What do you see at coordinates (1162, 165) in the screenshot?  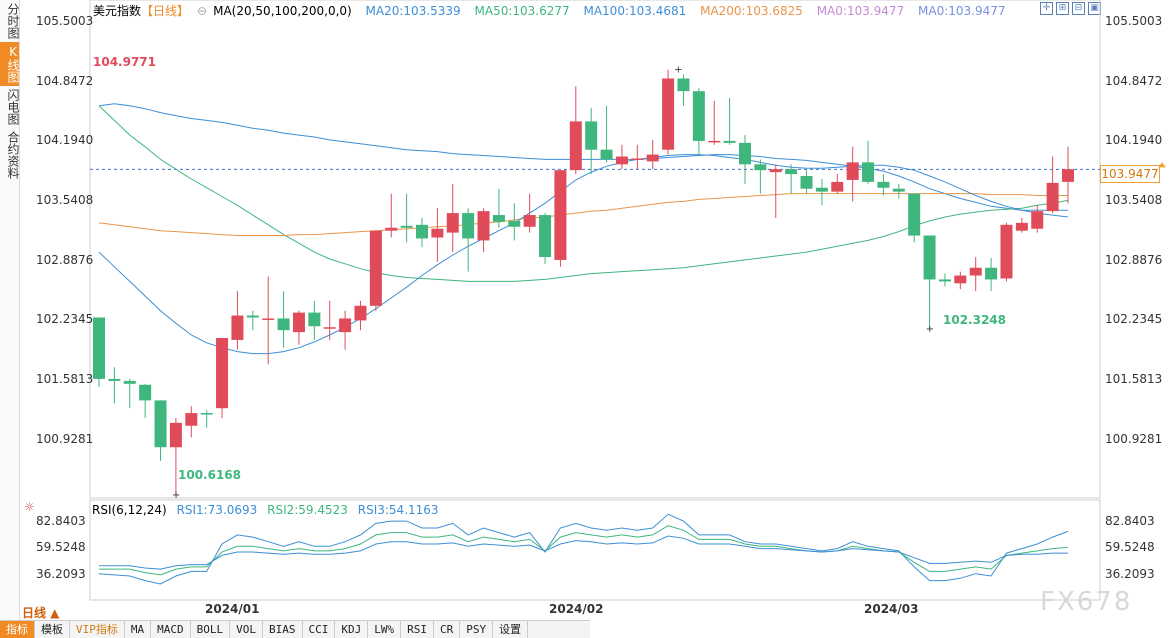 I see `price-arrow-icon` at bounding box center [1162, 165].